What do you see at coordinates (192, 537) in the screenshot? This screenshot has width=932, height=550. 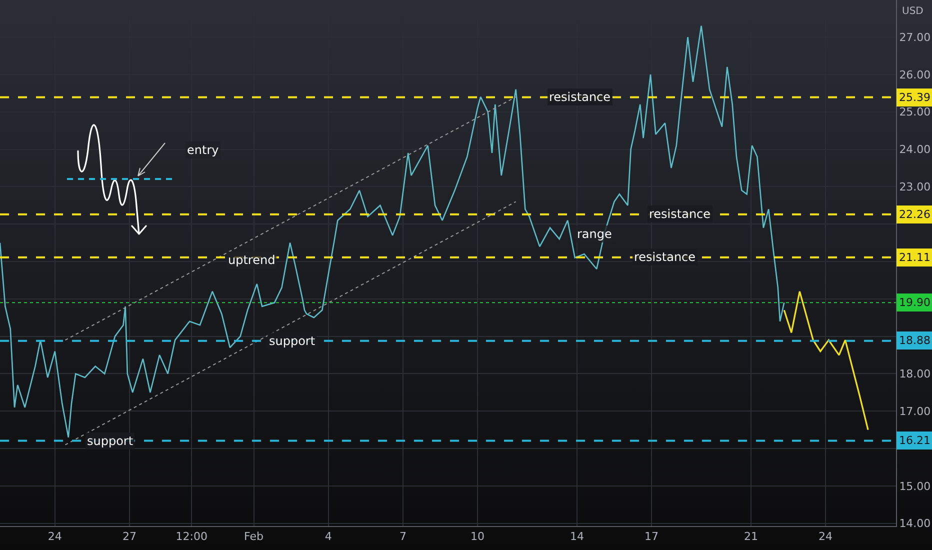 I see `x-tick-label: 12:00` at bounding box center [192, 537].